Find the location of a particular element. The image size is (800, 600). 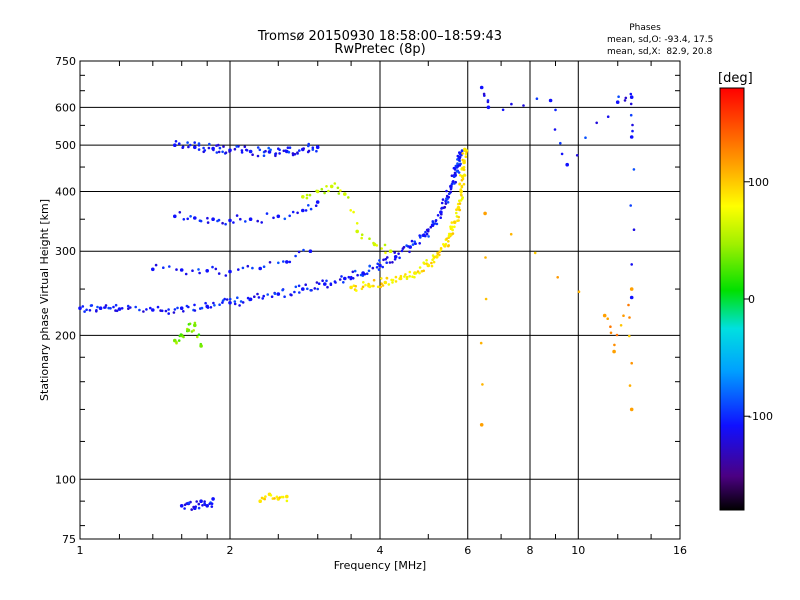

x-tick-label: 4 is located at coordinates (380, 550).